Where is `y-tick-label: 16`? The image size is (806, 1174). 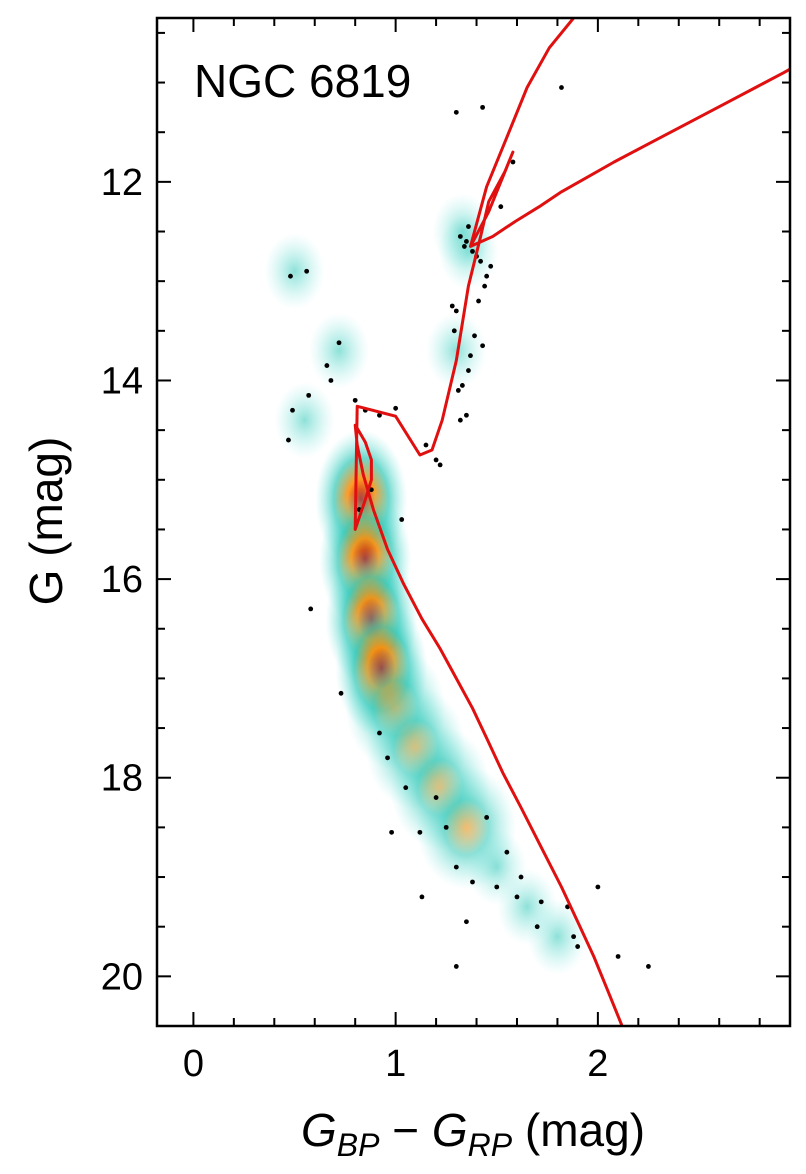
y-tick-label: 16 is located at coordinates (122, 580).